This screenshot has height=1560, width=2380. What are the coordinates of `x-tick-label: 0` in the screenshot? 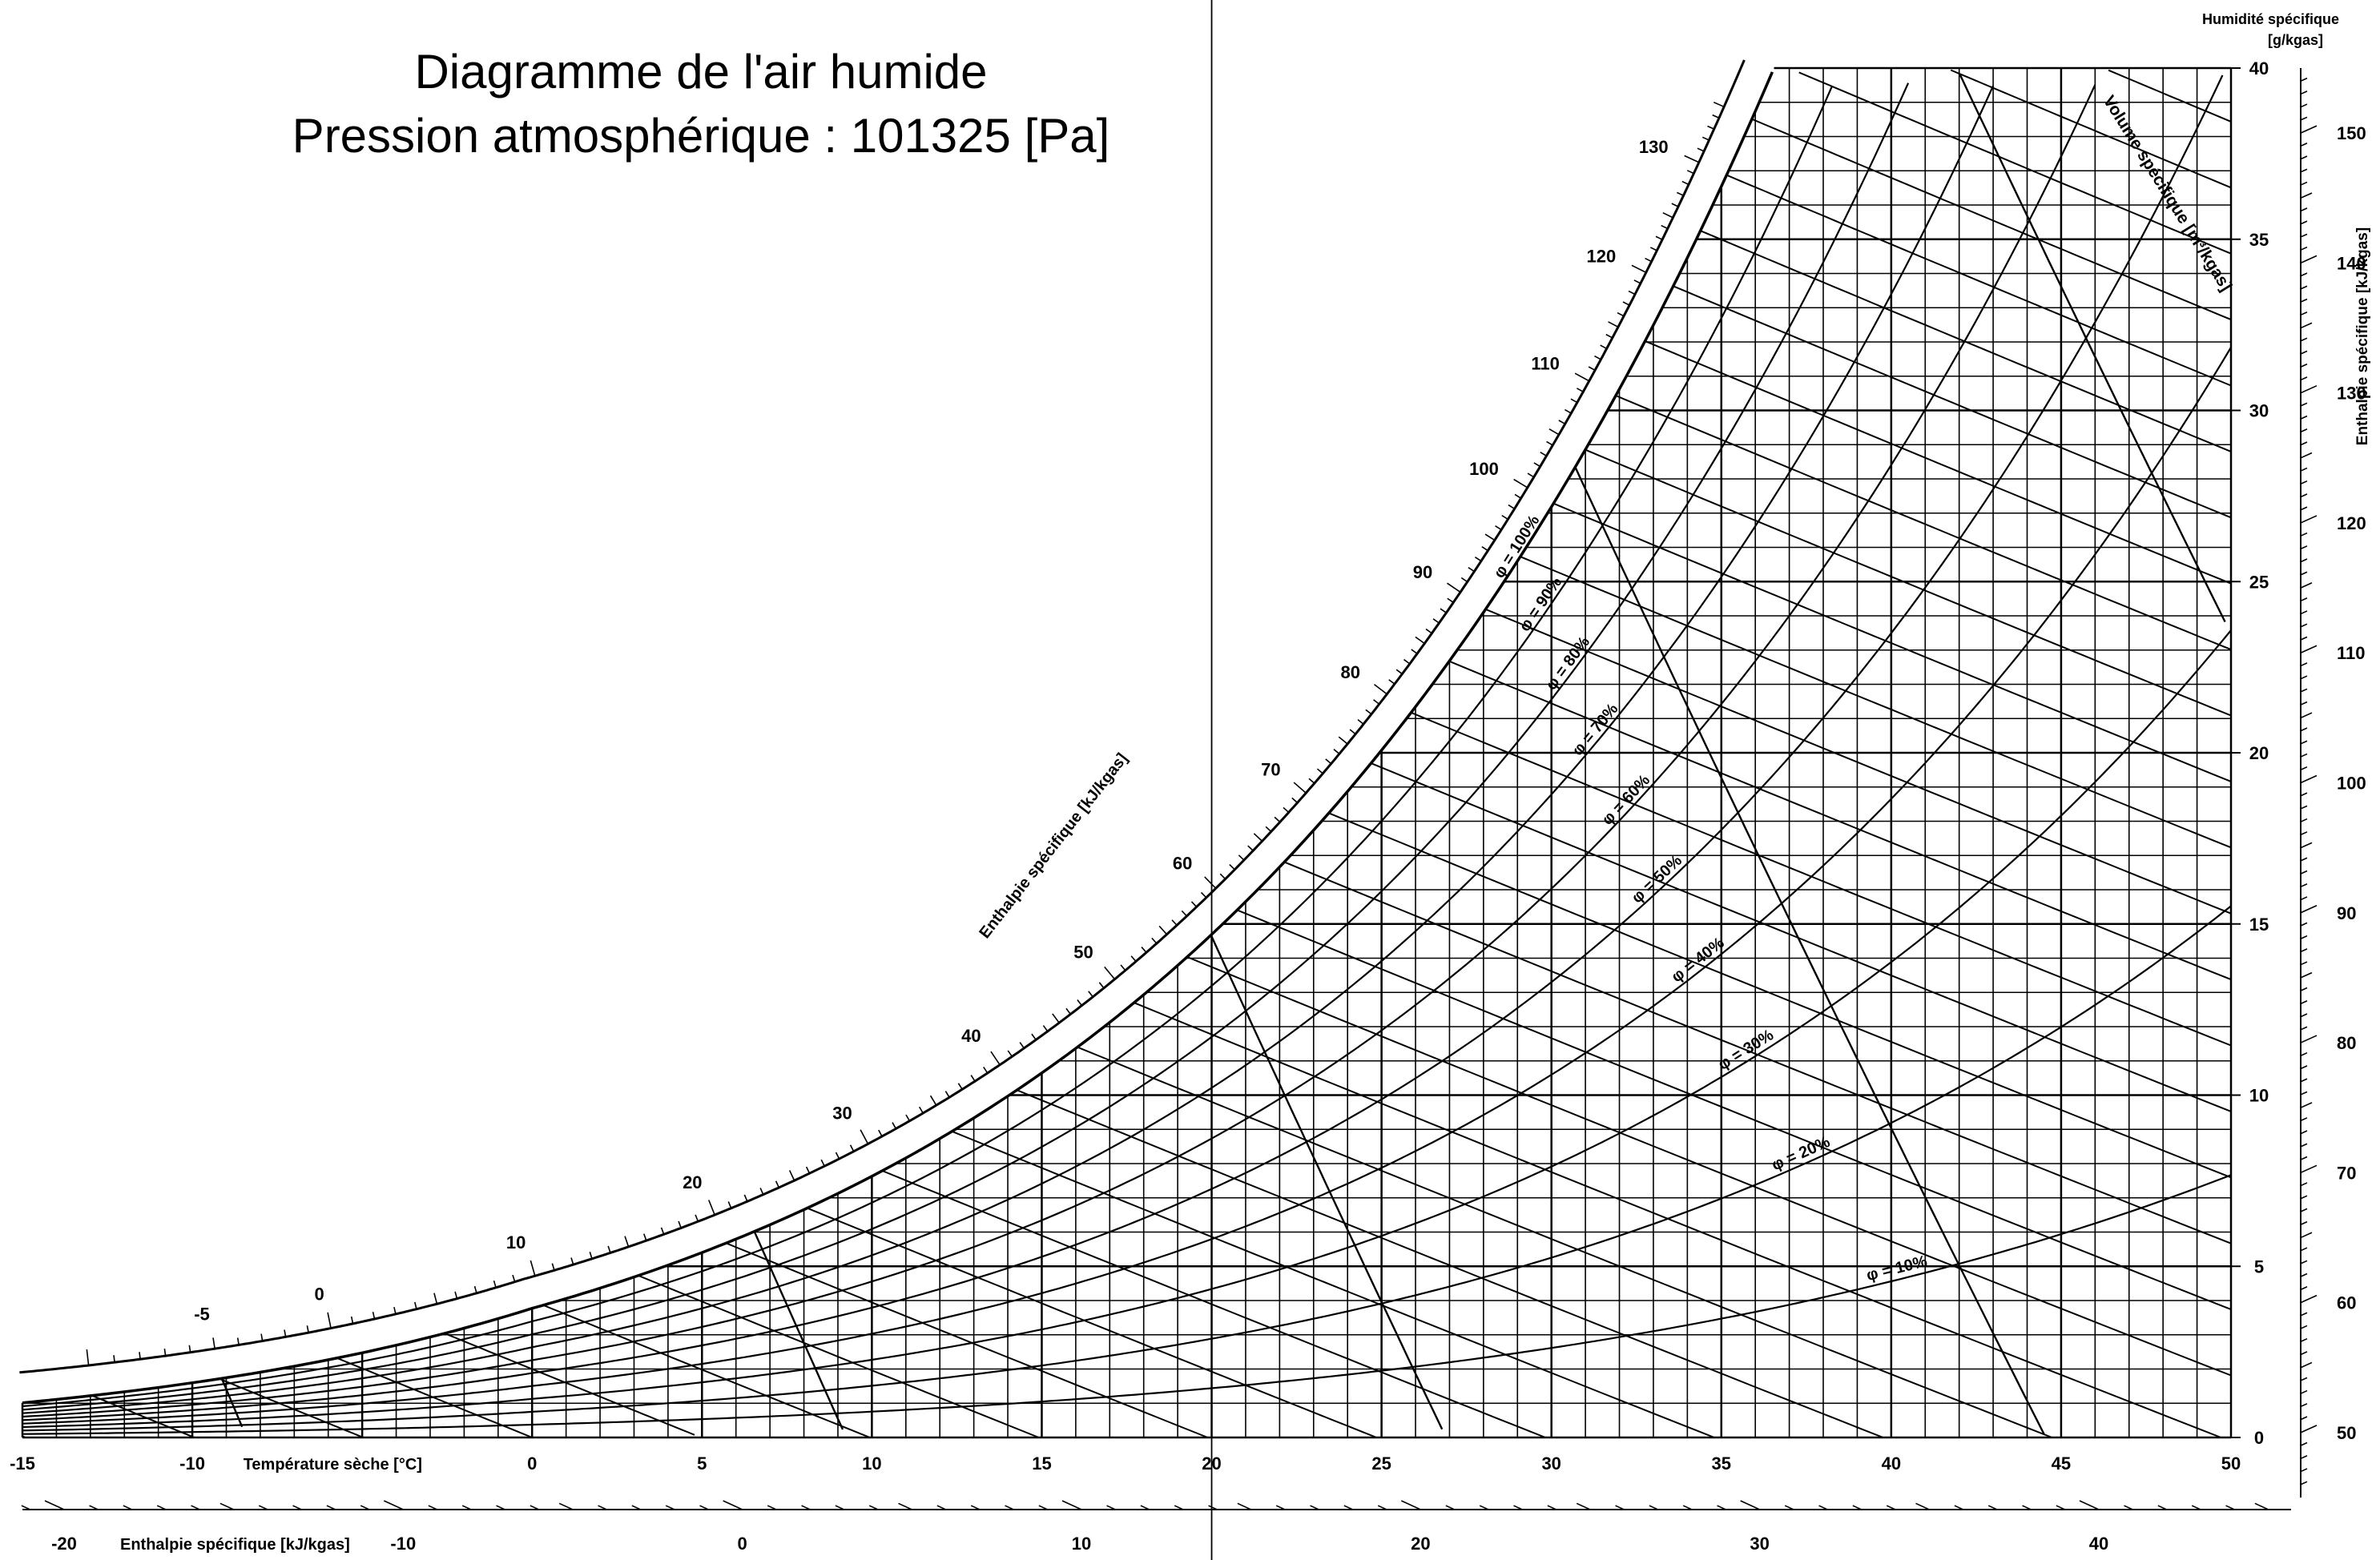 It's located at (532, 1463).